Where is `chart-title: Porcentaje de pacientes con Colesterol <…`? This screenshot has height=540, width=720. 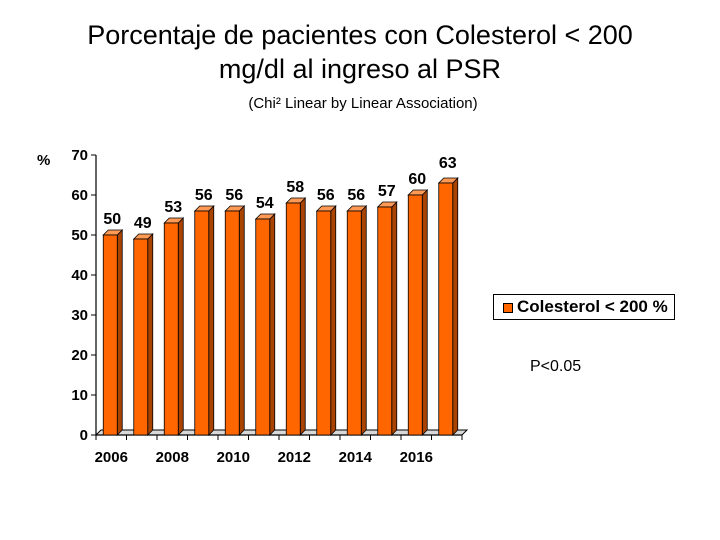 chart-title: Porcentaje de pacientes con Colesterol <… is located at coordinates (360, 52).